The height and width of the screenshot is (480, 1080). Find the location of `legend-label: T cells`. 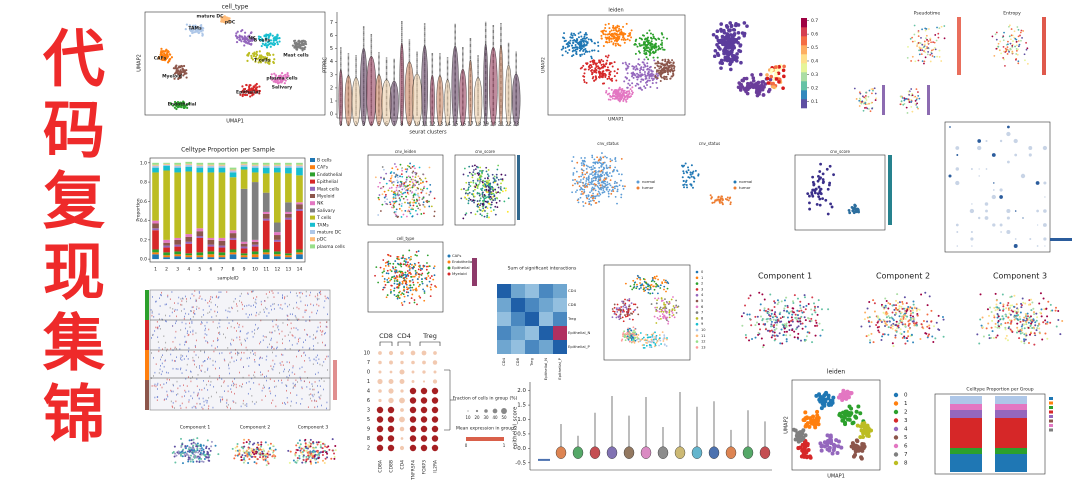

legend-label: T cells is located at coordinates (324, 218).